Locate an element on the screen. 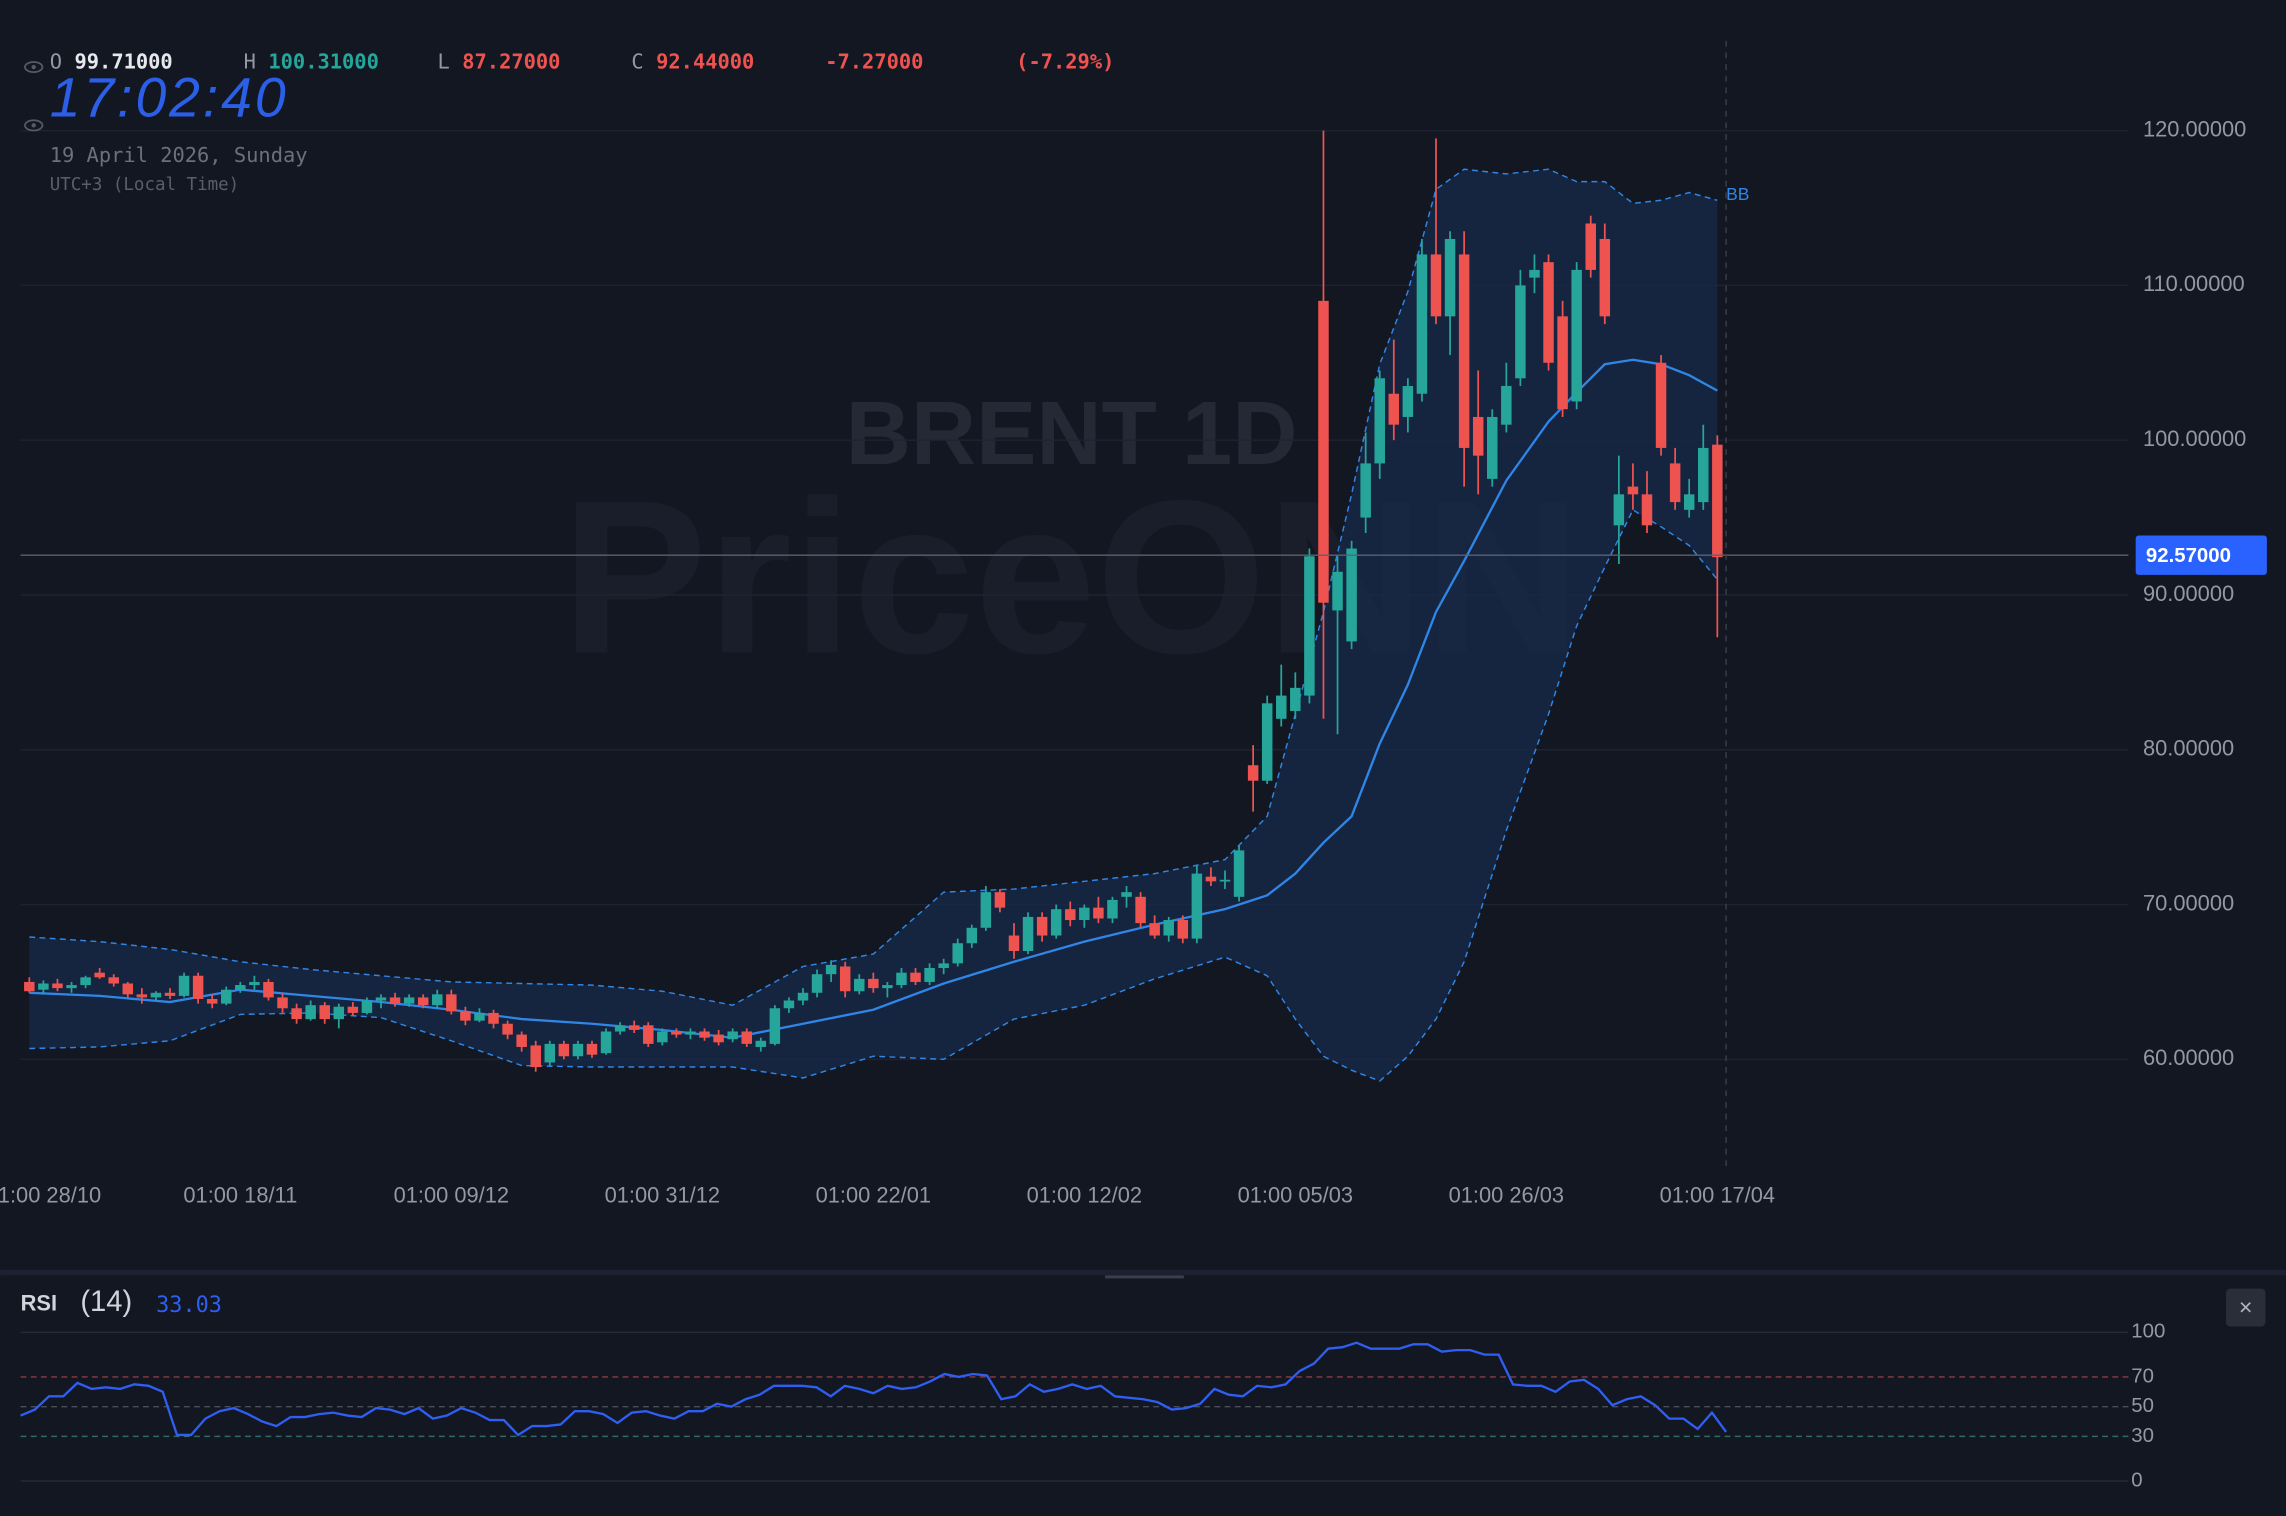  y-tick-label: 110.00000 is located at coordinates (2194, 283).